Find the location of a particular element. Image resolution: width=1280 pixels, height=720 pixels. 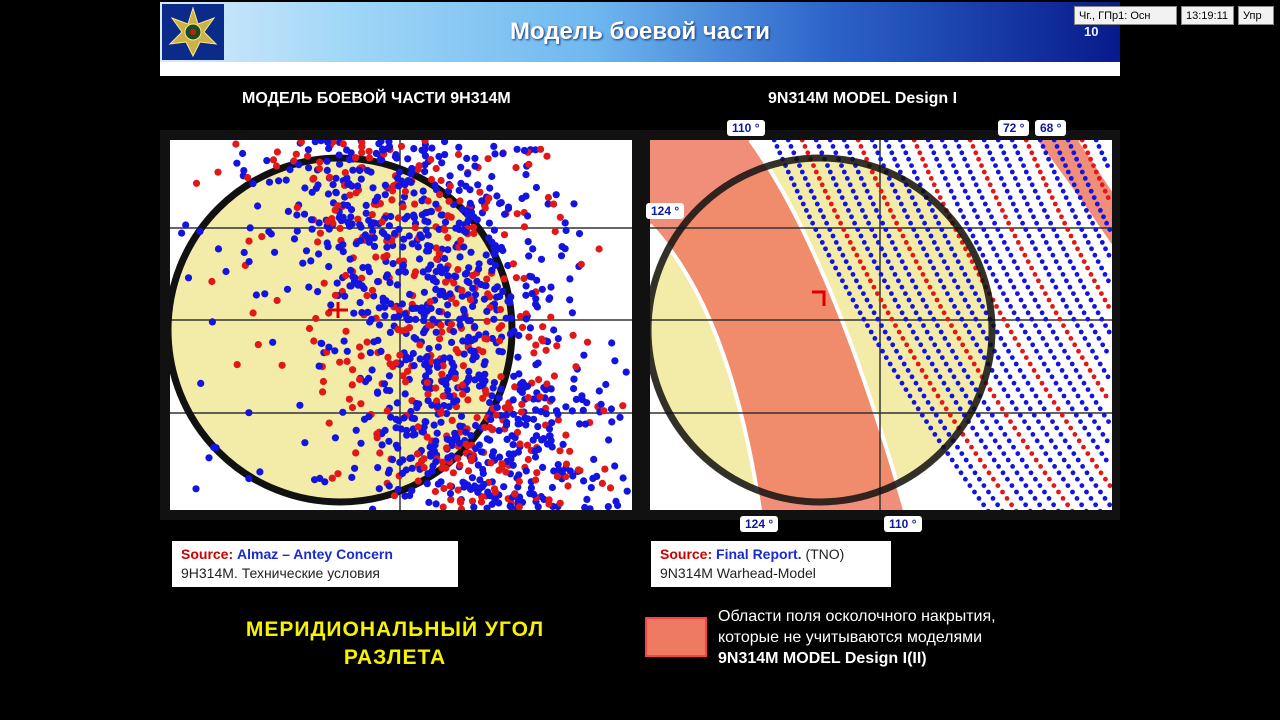

control-button: Упр is located at coordinates (1256, 15).